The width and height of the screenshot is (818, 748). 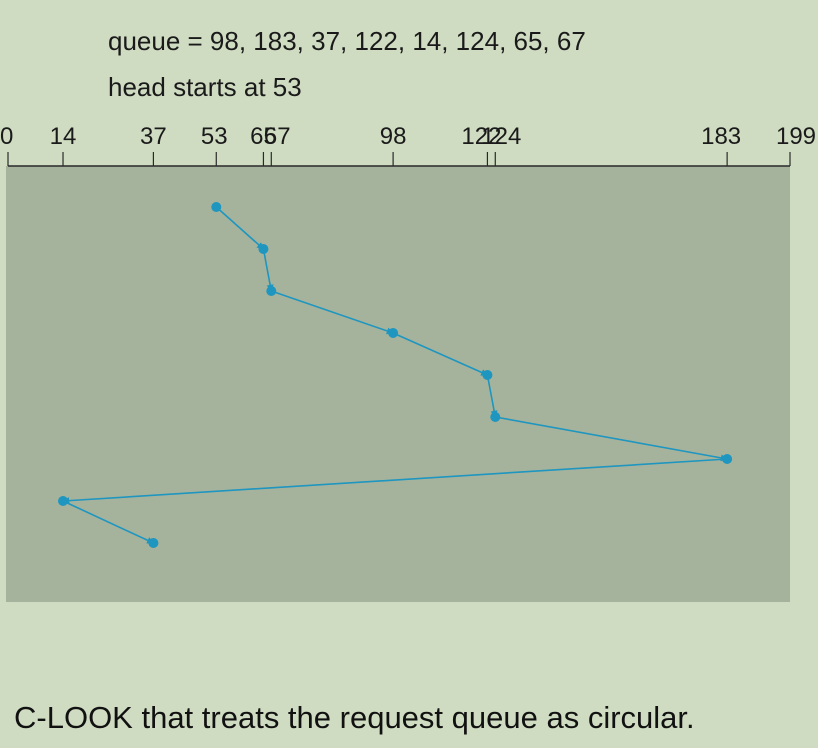 What do you see at coordinates (393, 136) in the screenshot?
I see `axis-tick-label: 98` at bounding box center [393, 136].